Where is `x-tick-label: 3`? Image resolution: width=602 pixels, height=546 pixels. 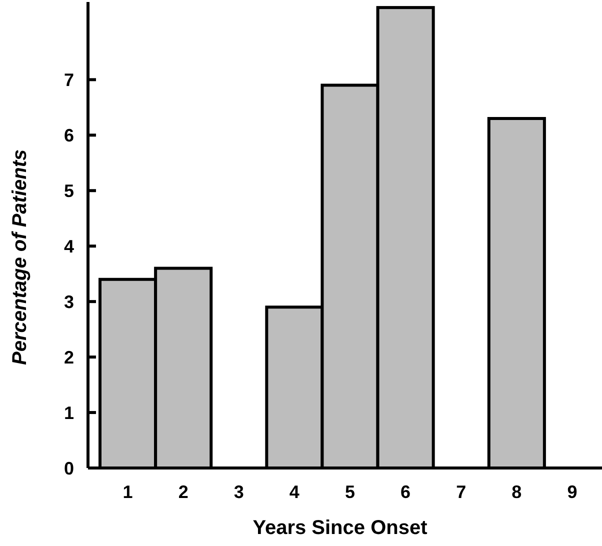
x-tick-label: 3 is located at coordinates (239, 492).